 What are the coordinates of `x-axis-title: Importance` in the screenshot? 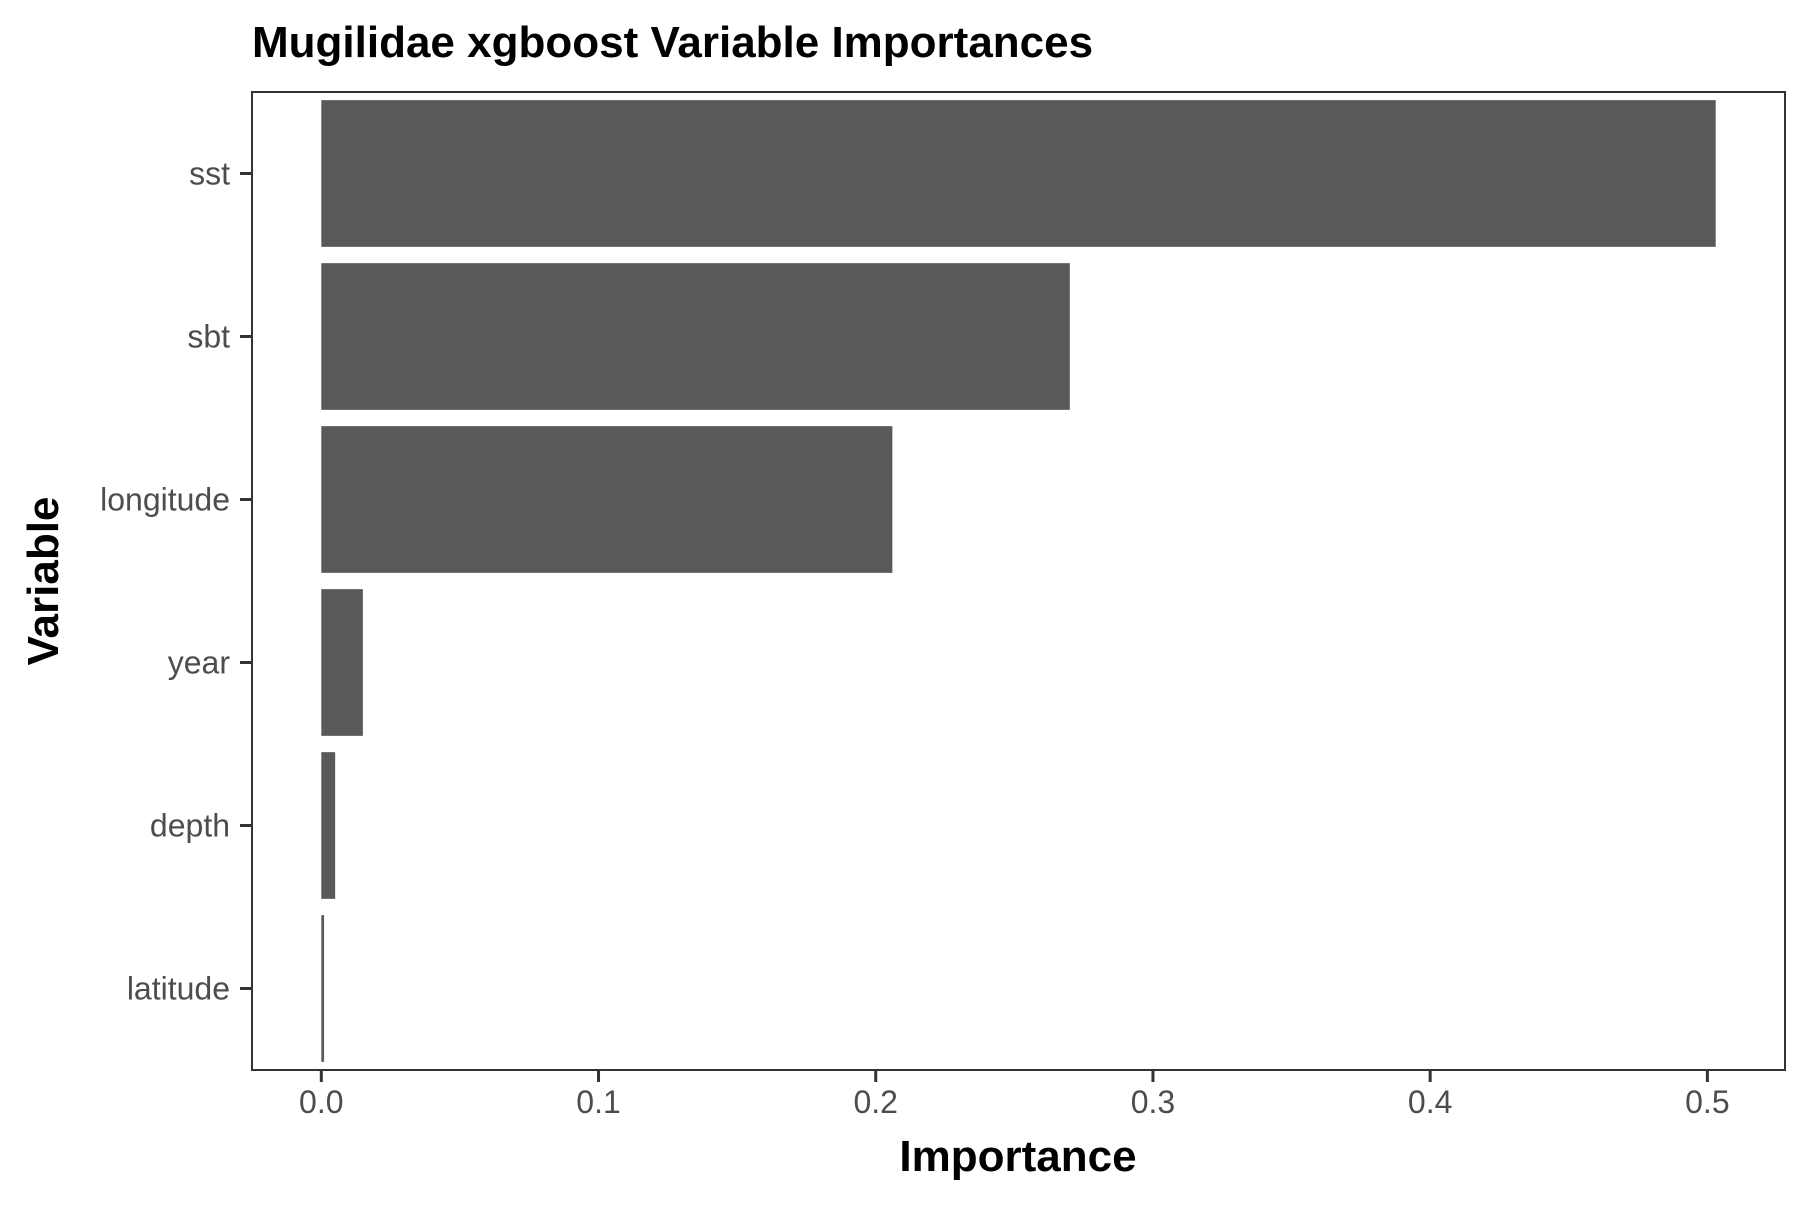 It's located at (1017, 1156).